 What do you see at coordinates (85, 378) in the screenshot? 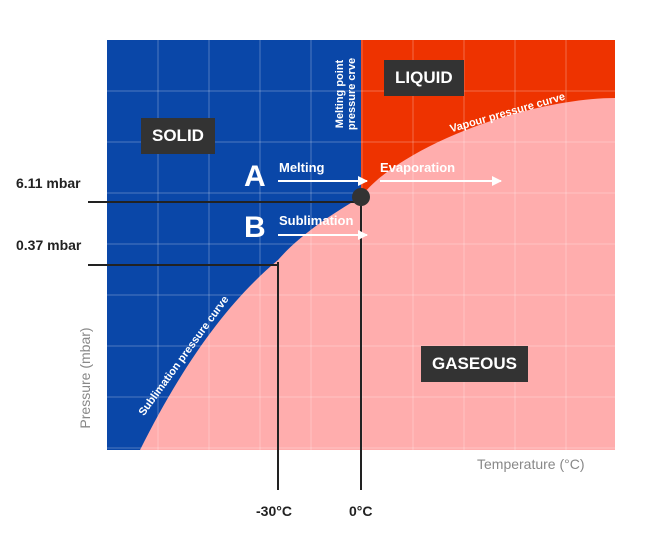
I see `y-axis-title: Pressure (mbar)` at bounding box center [85, 378].